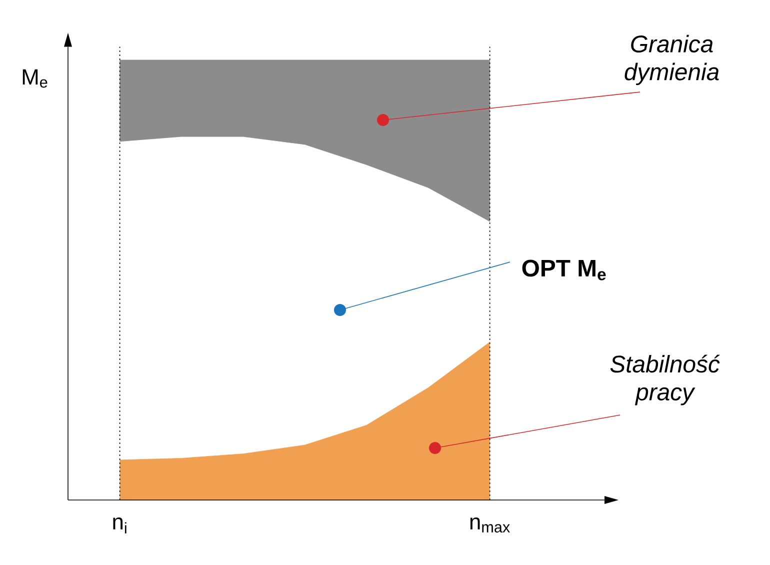 The height and width of the screenshot is (565, 770). What do you see at coordinates (665, 380) in the screenshot?
I see `text: Stabilność pracy` at bounding box center [665, 380].